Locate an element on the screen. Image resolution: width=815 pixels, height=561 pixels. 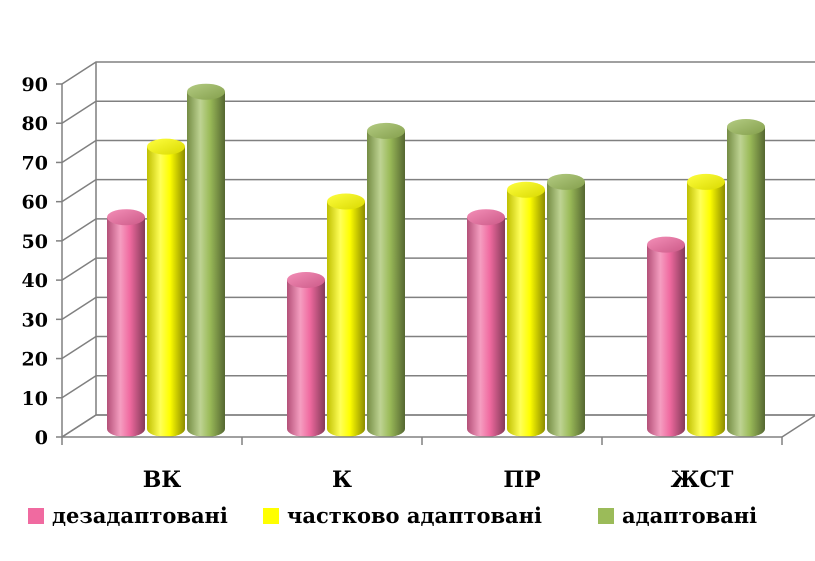
y-tick-label: 70 is located at coordinates (35, 163).